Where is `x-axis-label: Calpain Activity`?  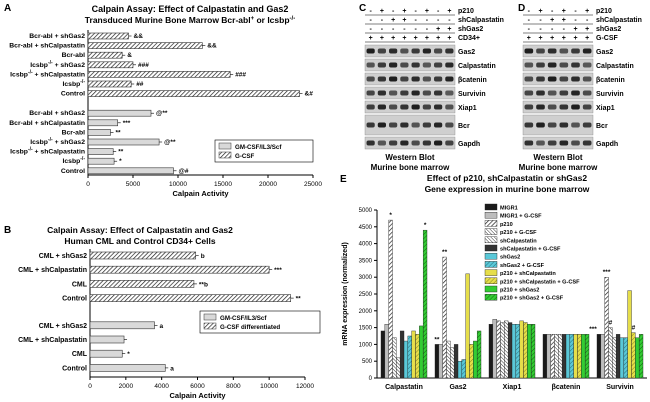
x-axis-label: Calpain Activity is located at coordinates (198, 395).